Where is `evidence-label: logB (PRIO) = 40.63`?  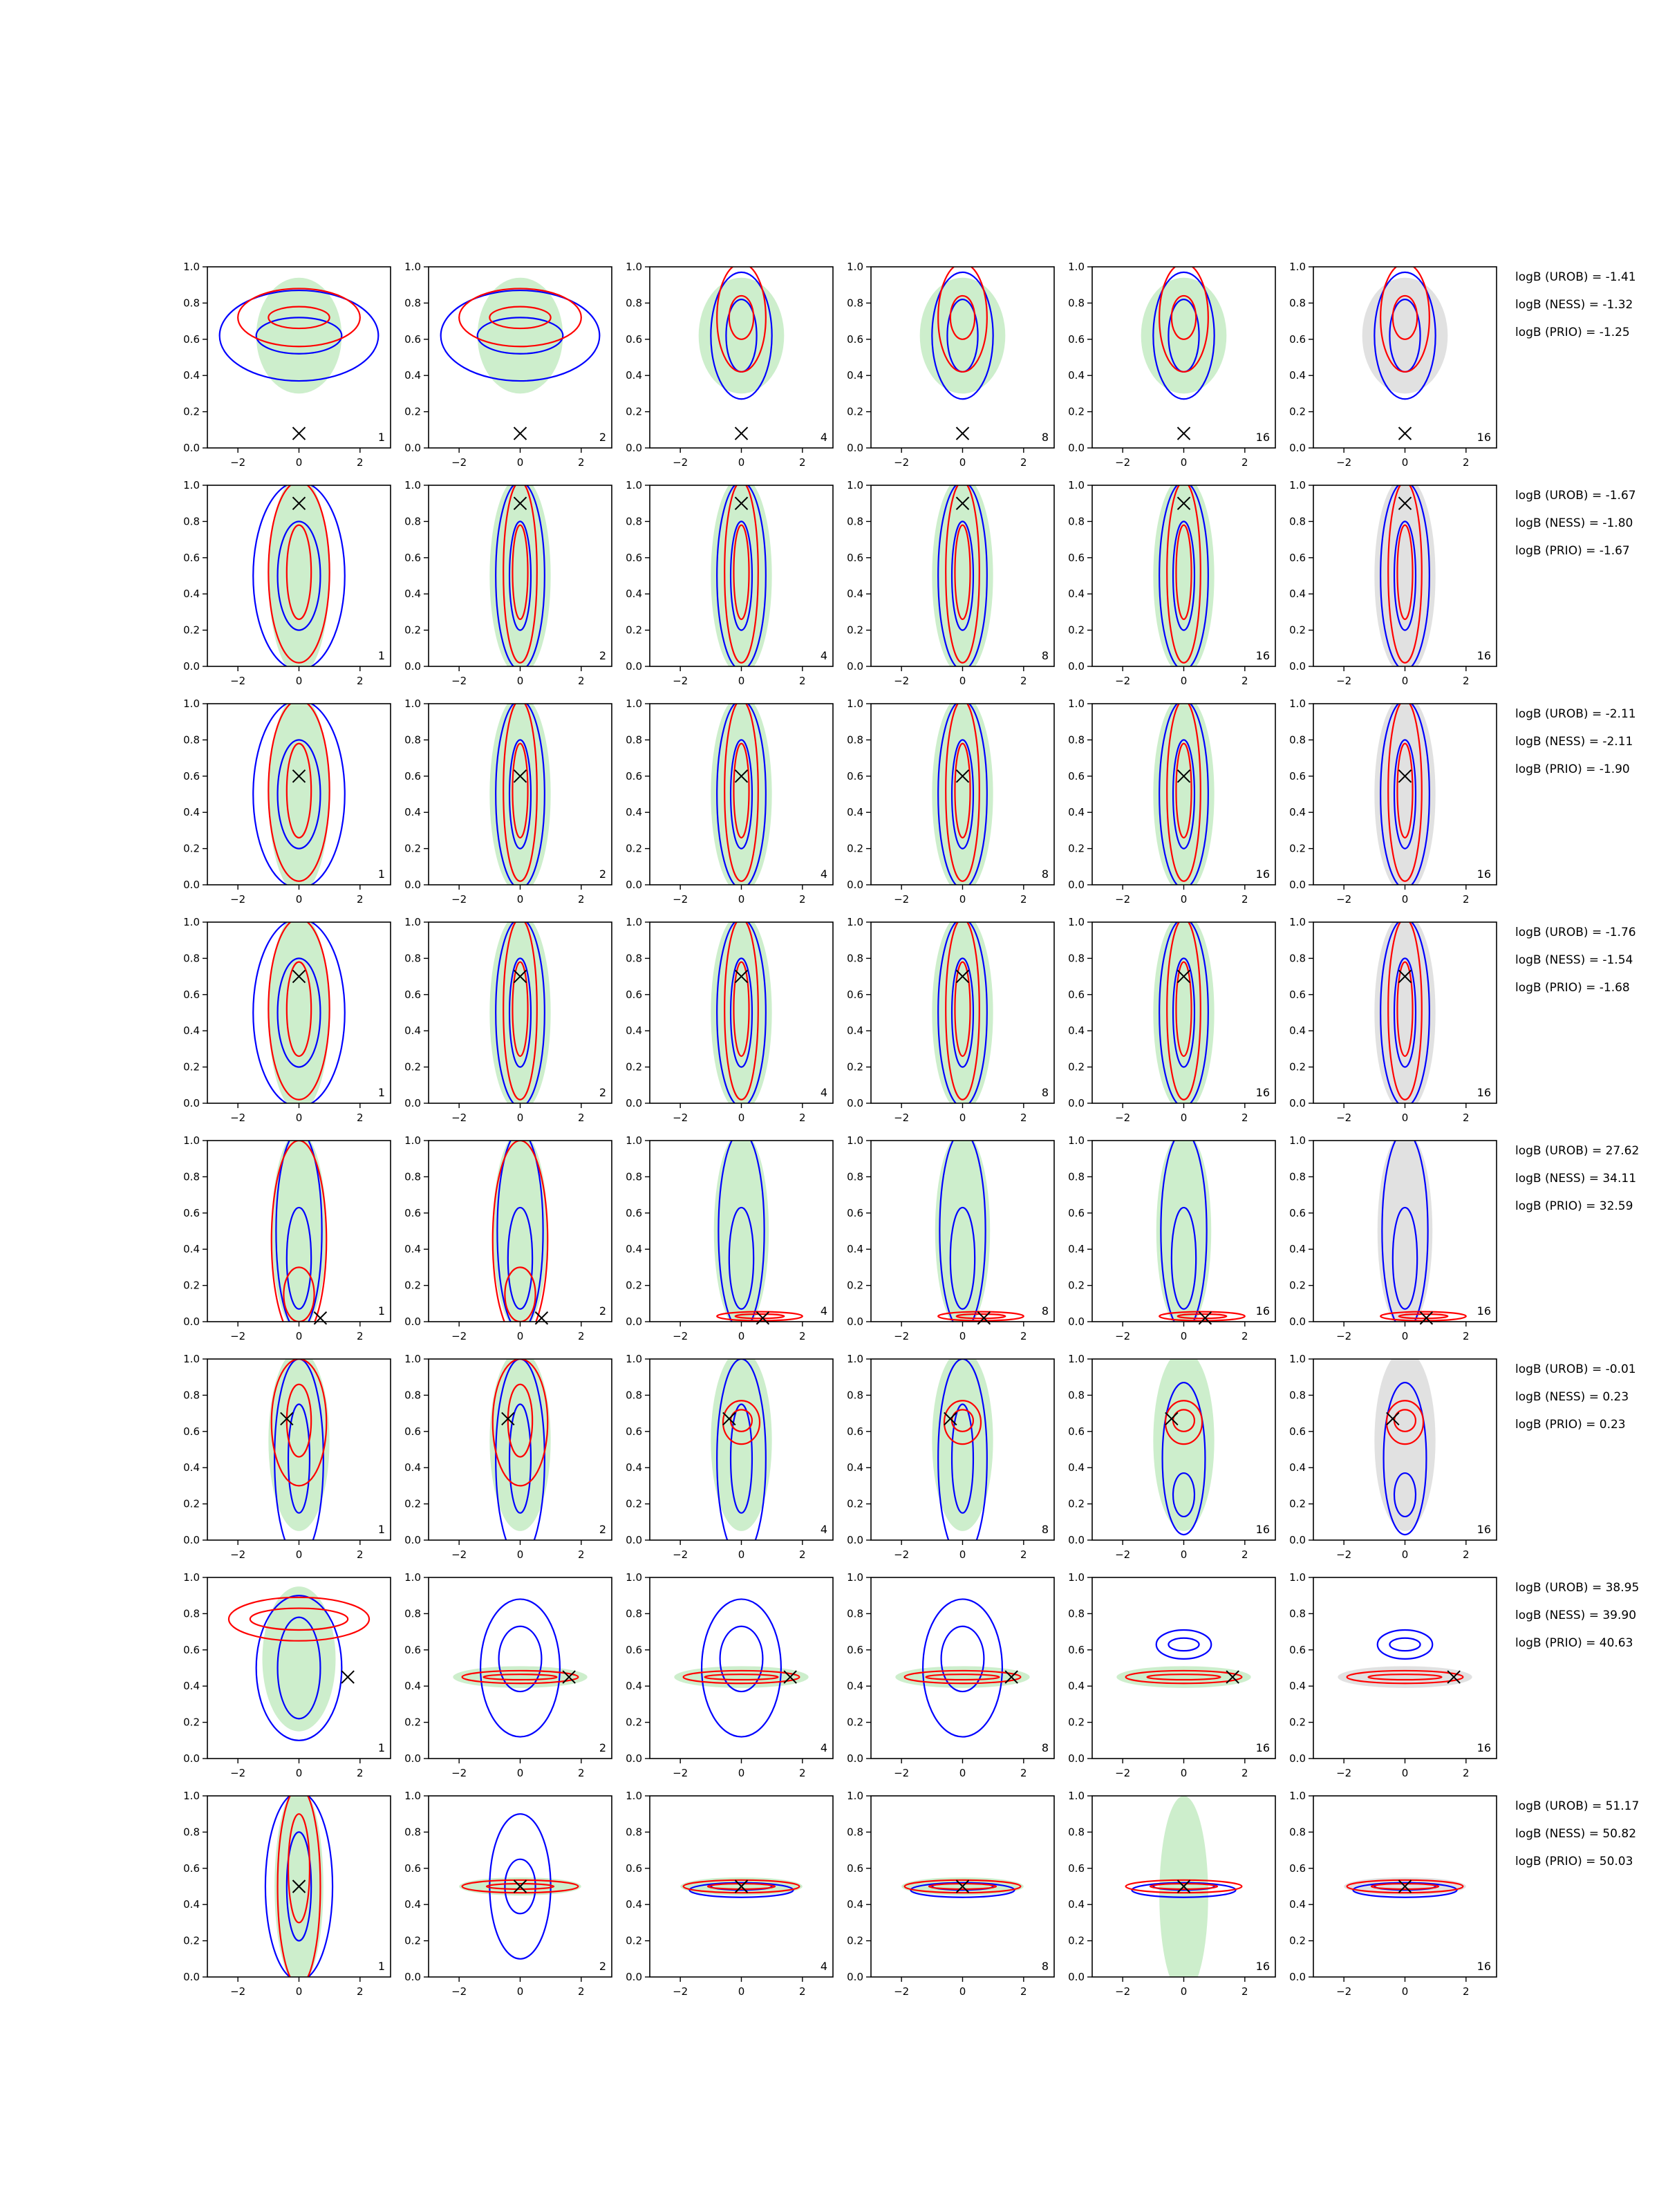
evidence-label: logB (PRIO) = 40.63 is located at coordinates (1574, 1643).